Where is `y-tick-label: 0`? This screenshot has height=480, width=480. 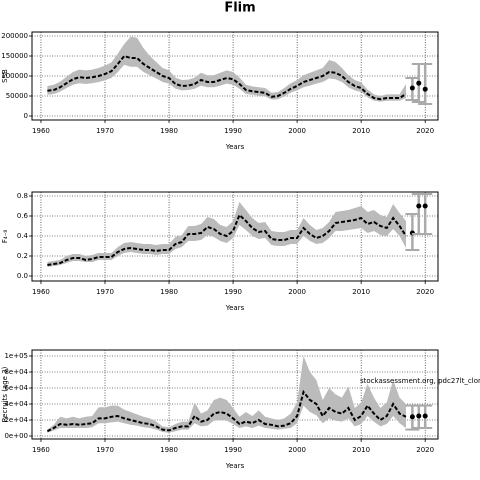
y-tick-label: 0 is located at coordinates (26, 116).